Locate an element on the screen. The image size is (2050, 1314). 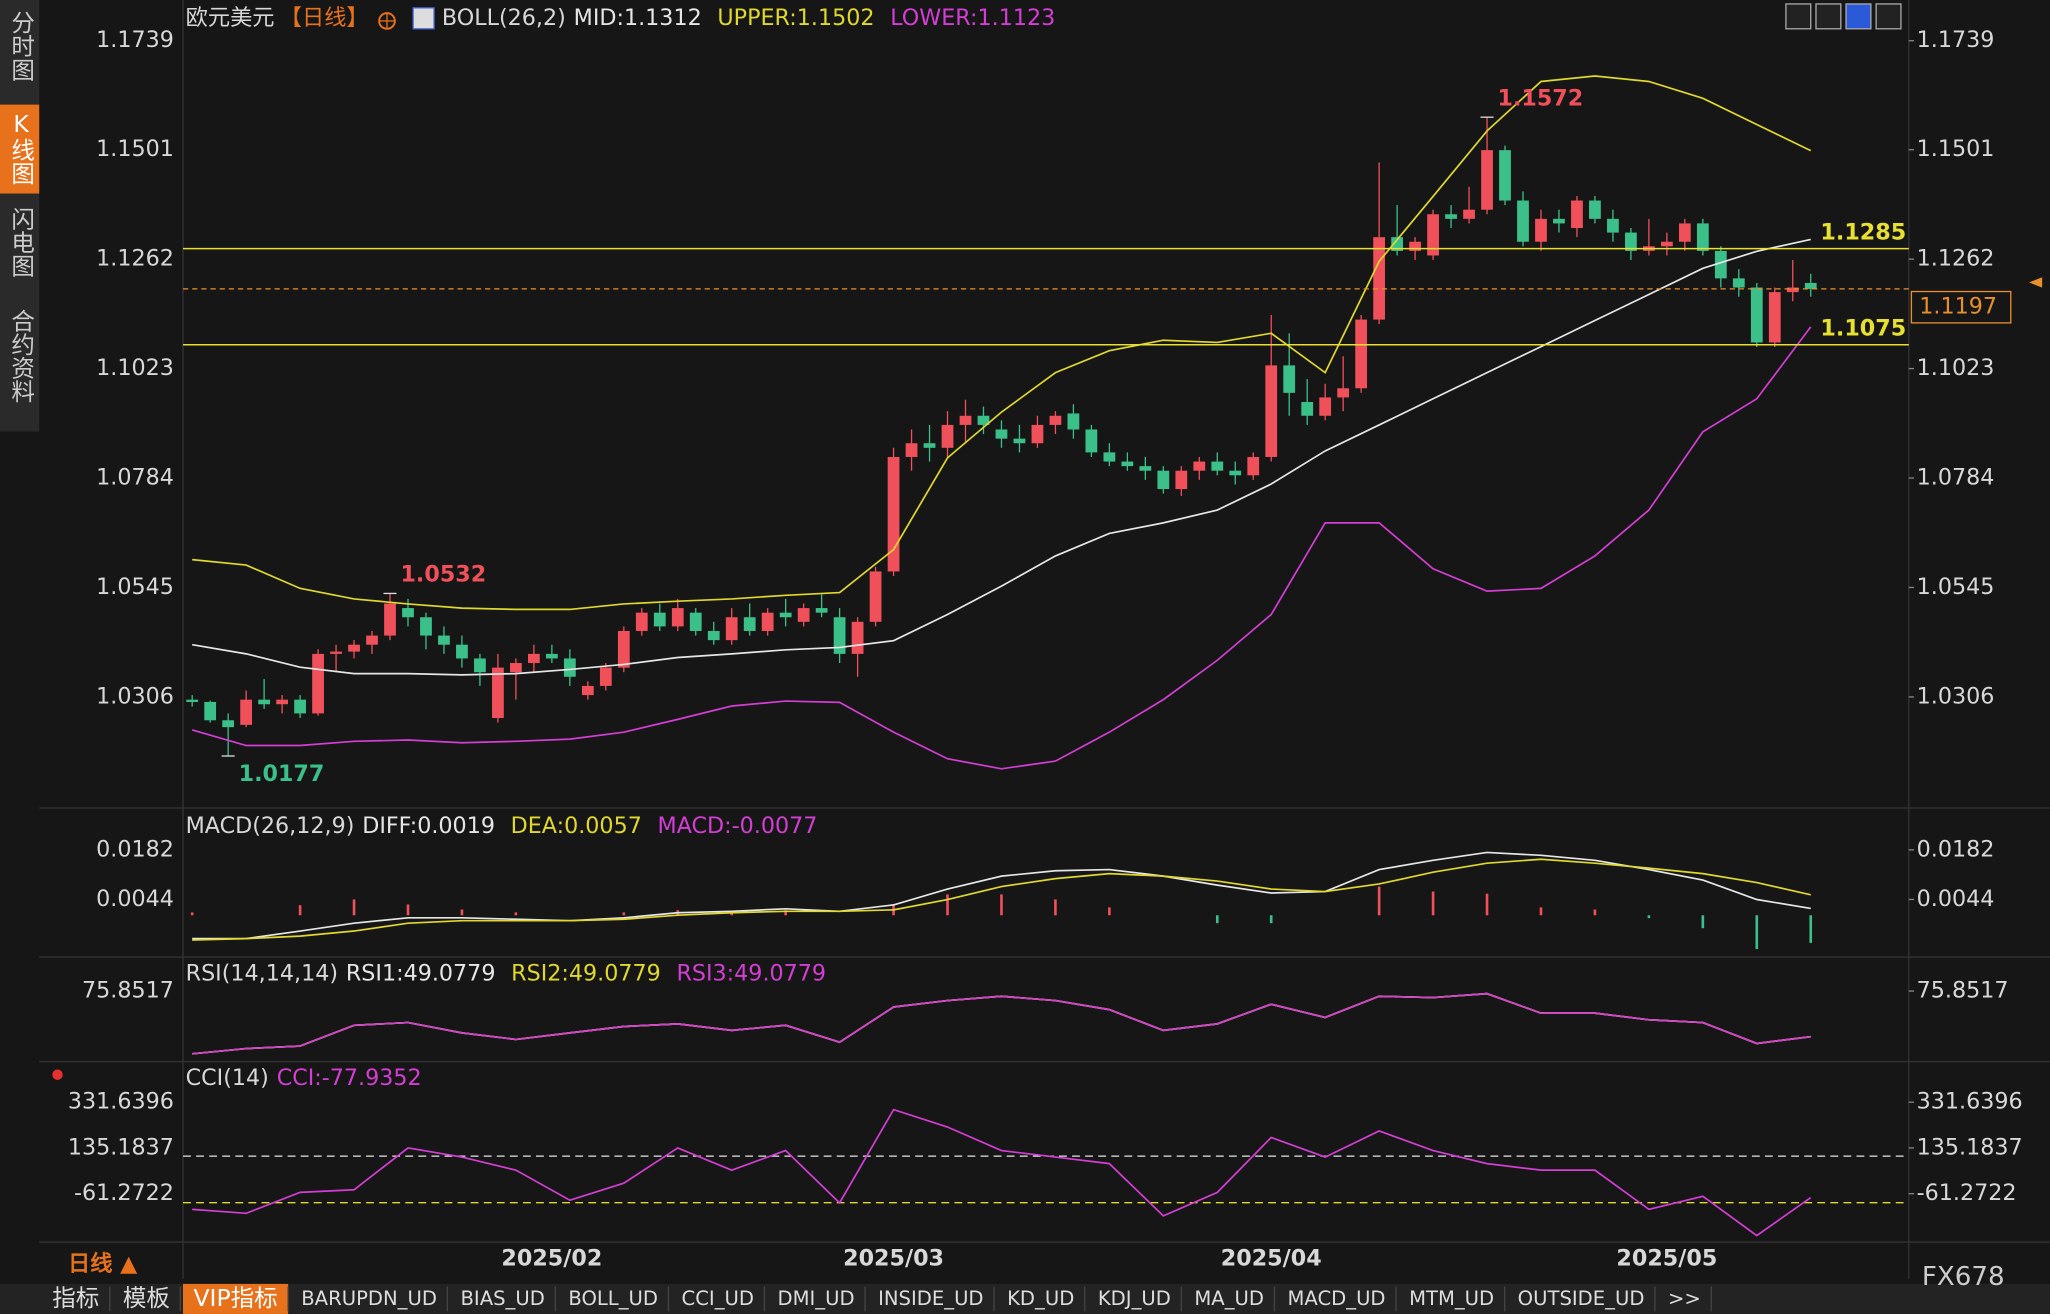
y-tick-label-right: 1.1501 is located at coordinates (1956, 149).